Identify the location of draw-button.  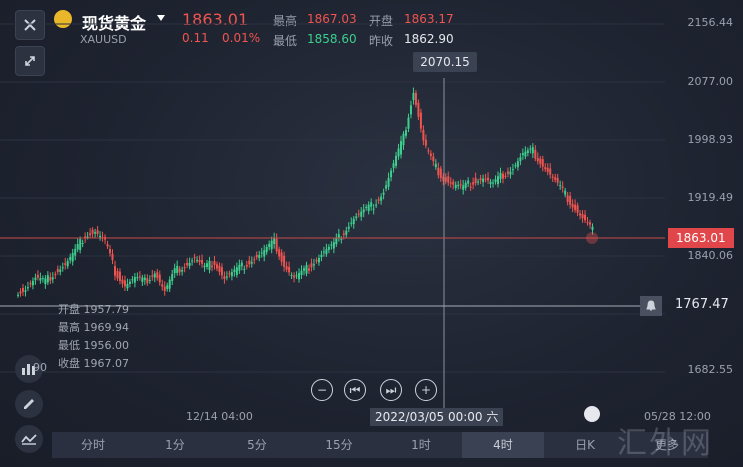
(29, 404).